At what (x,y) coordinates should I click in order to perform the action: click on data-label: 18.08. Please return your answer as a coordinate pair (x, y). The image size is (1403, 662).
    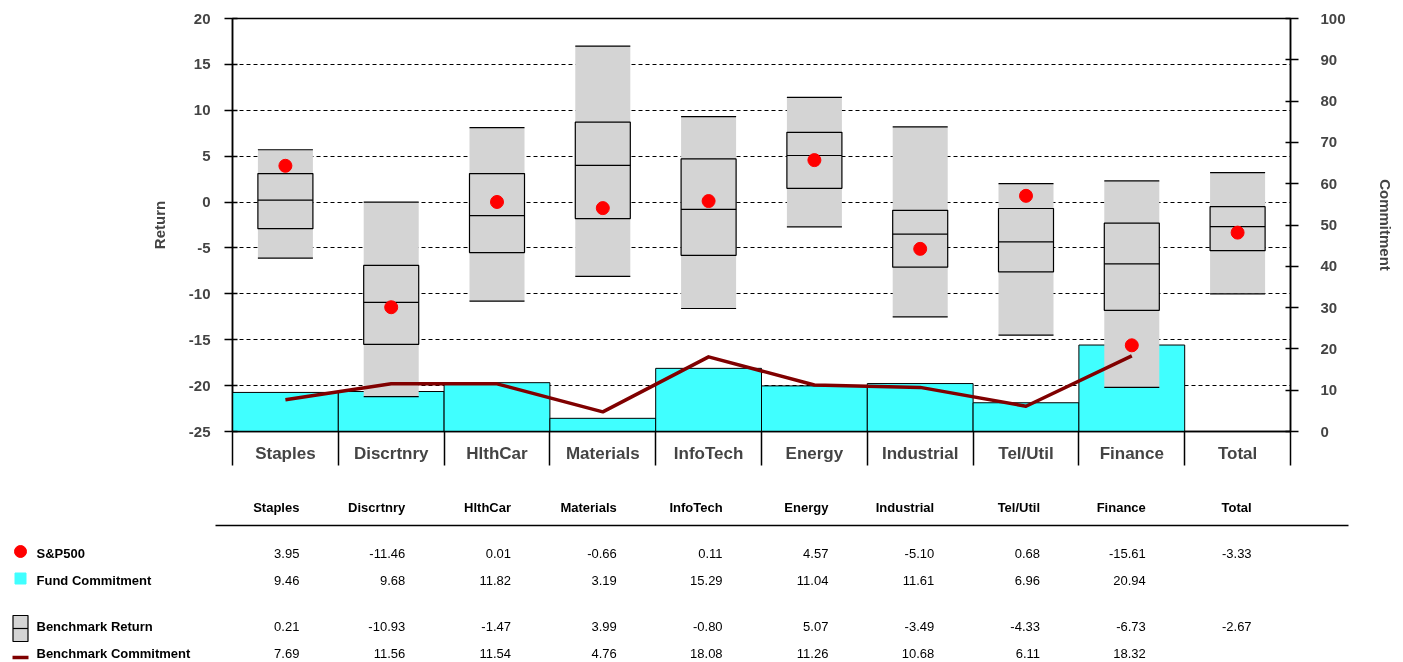
    Looking at the image, I should click on (706, 653).